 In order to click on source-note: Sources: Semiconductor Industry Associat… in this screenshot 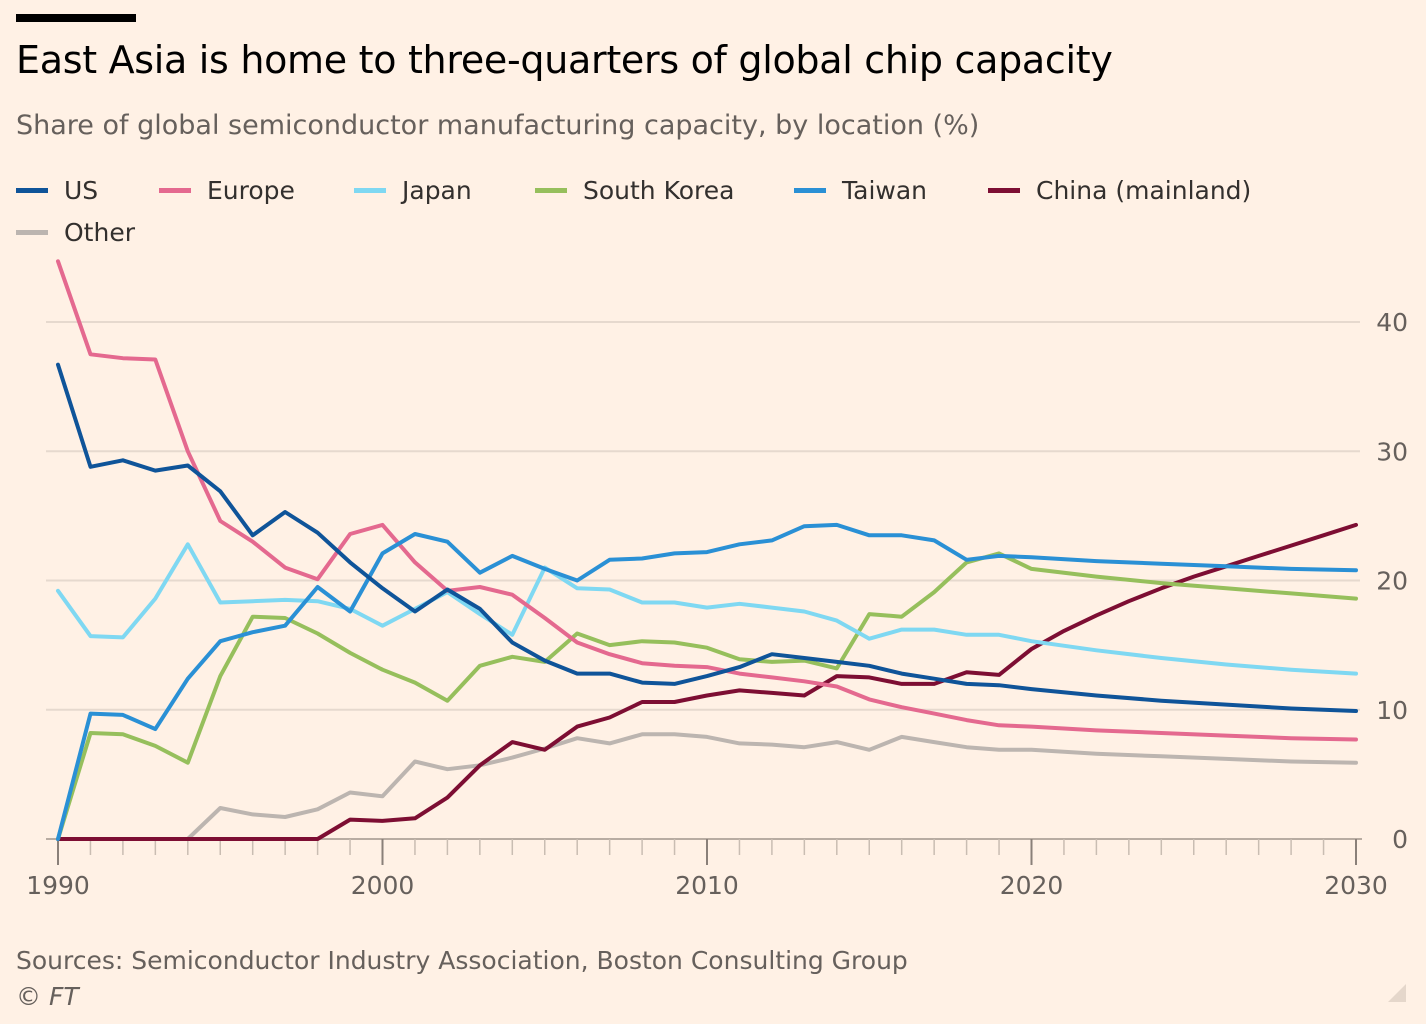, I will do `click(462, 960)`.